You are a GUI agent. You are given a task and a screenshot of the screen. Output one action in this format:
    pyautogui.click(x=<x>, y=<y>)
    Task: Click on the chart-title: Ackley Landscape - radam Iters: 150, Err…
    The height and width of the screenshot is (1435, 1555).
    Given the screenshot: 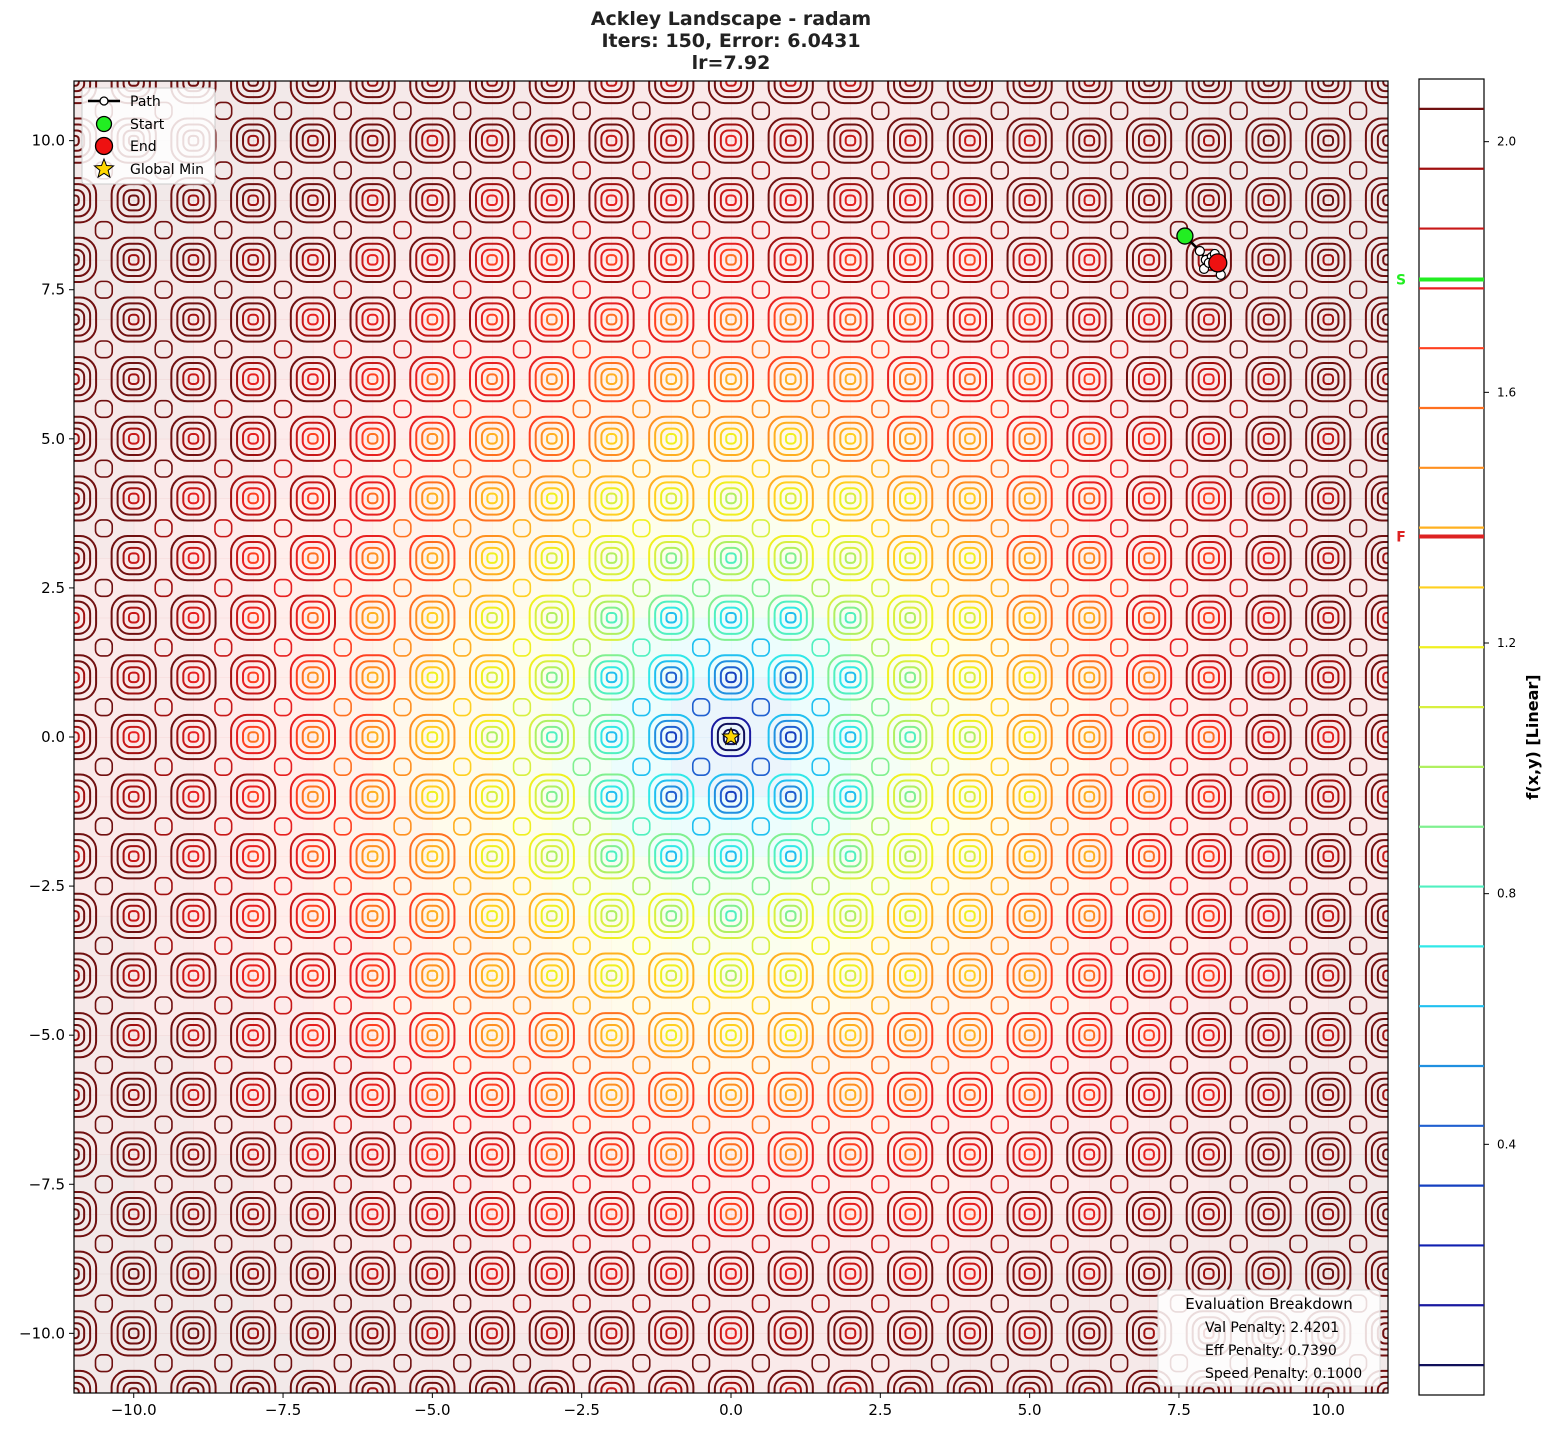 What is the action you would take?
    pyautogui.click(x=731, y=41)
    